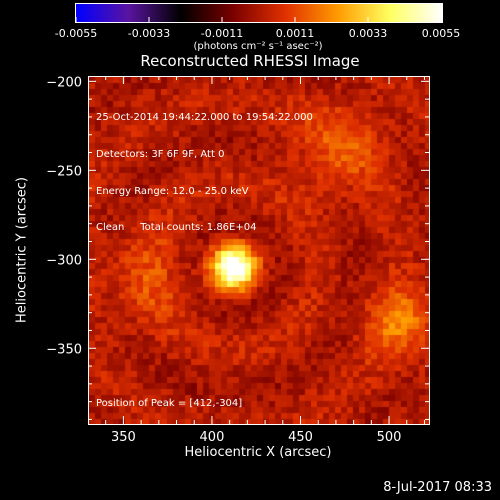 Image resolution: width=500 pixels, height=500 pixels. What do you see at coordinates (437, 487) in the screenshot?
I see `date-stamp: 8-Jul-2017 08:33` at bounding box center [437, 487].